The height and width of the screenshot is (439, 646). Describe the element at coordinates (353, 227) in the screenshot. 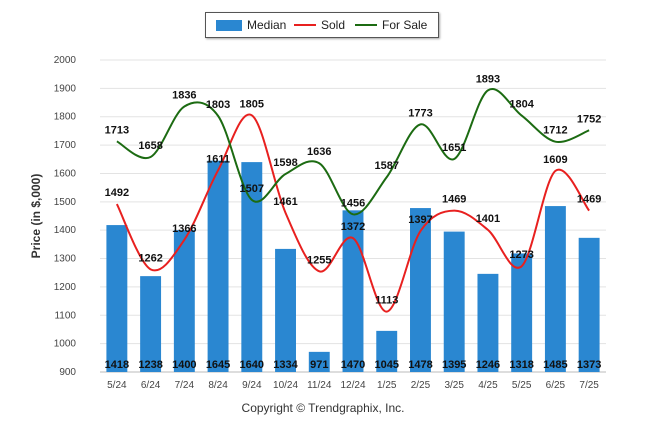

I see `data-label-sold: 1372` at that location.